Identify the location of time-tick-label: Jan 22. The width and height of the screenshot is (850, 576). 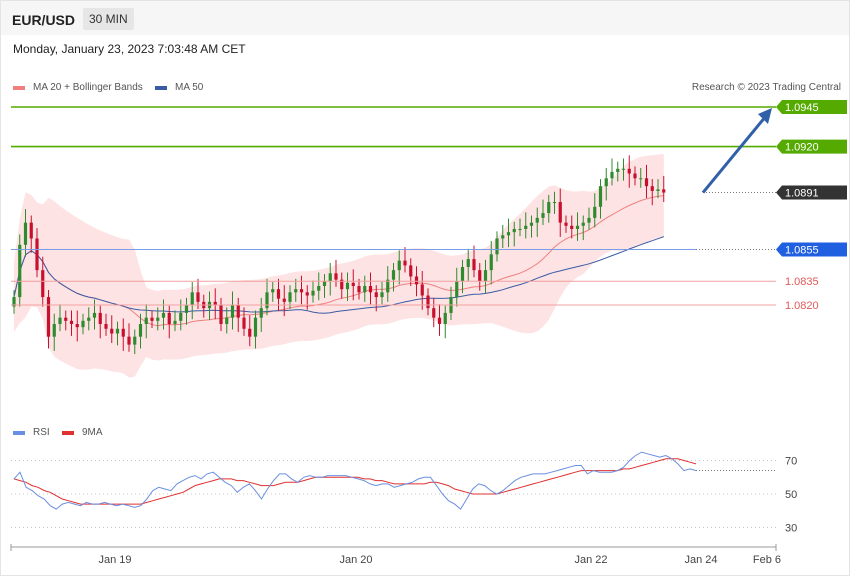
(590, 560).